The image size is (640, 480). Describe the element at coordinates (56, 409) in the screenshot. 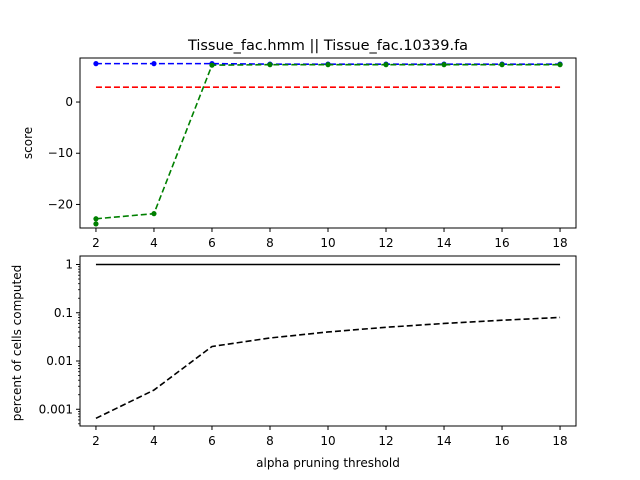

I see `cells-y-tick-label: 0.001` at that location.